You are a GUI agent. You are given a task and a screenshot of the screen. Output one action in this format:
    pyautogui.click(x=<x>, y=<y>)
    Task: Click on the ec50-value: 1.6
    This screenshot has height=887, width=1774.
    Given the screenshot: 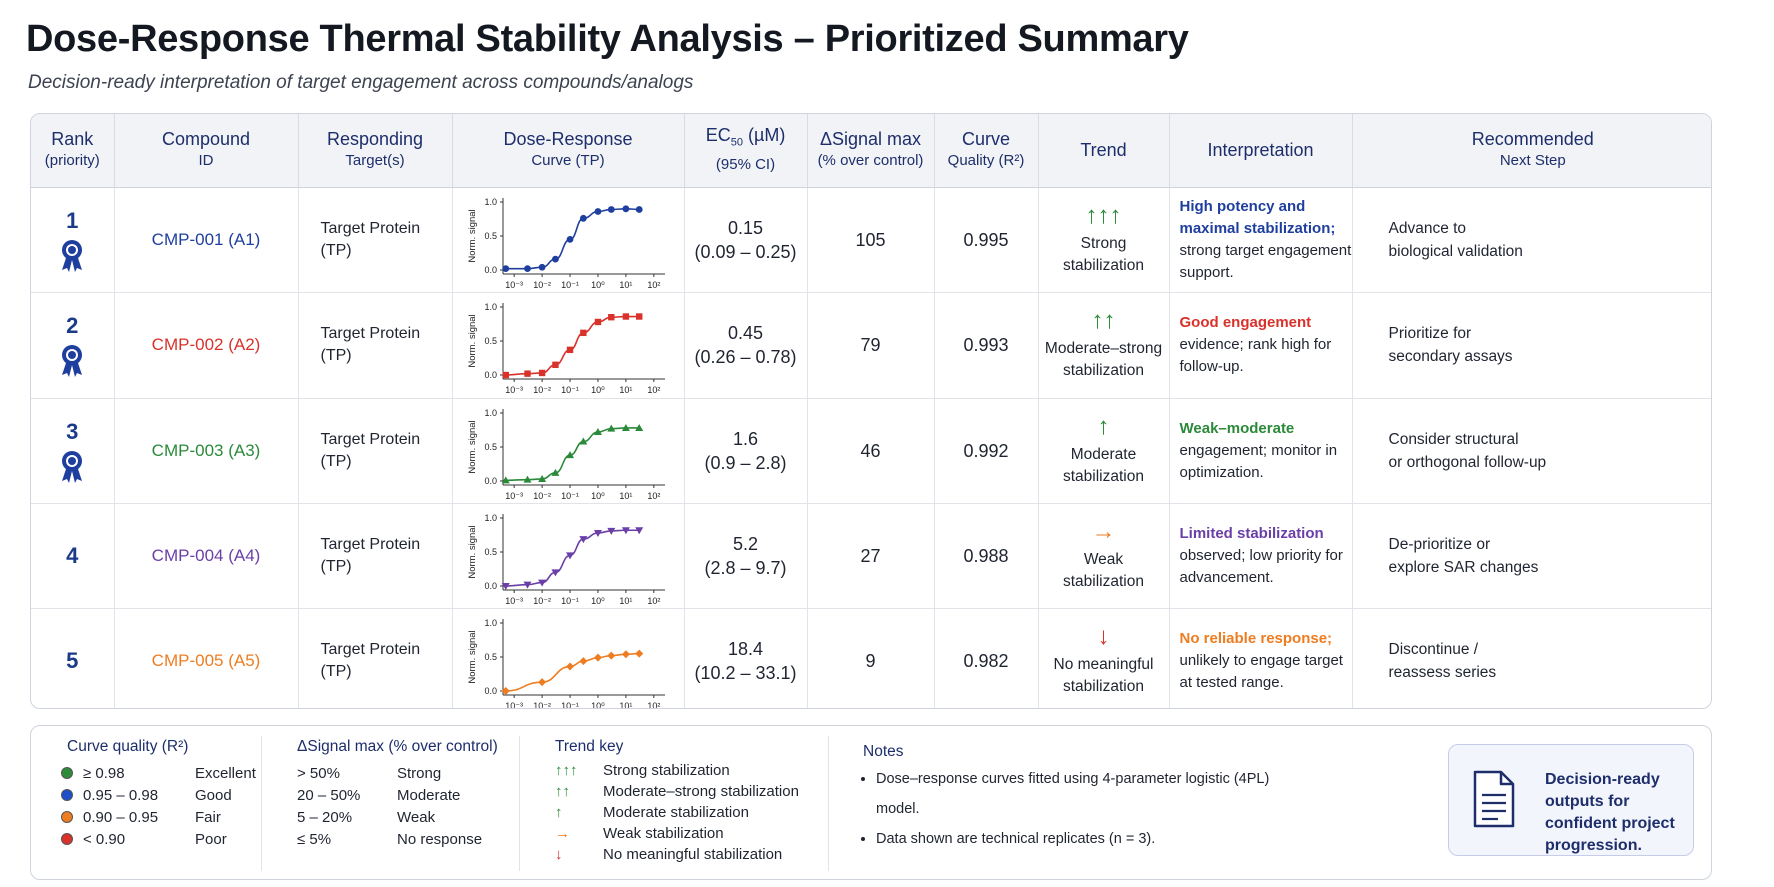 What is the action you would take?
    pyautogui.click(x=745, y=438)
    